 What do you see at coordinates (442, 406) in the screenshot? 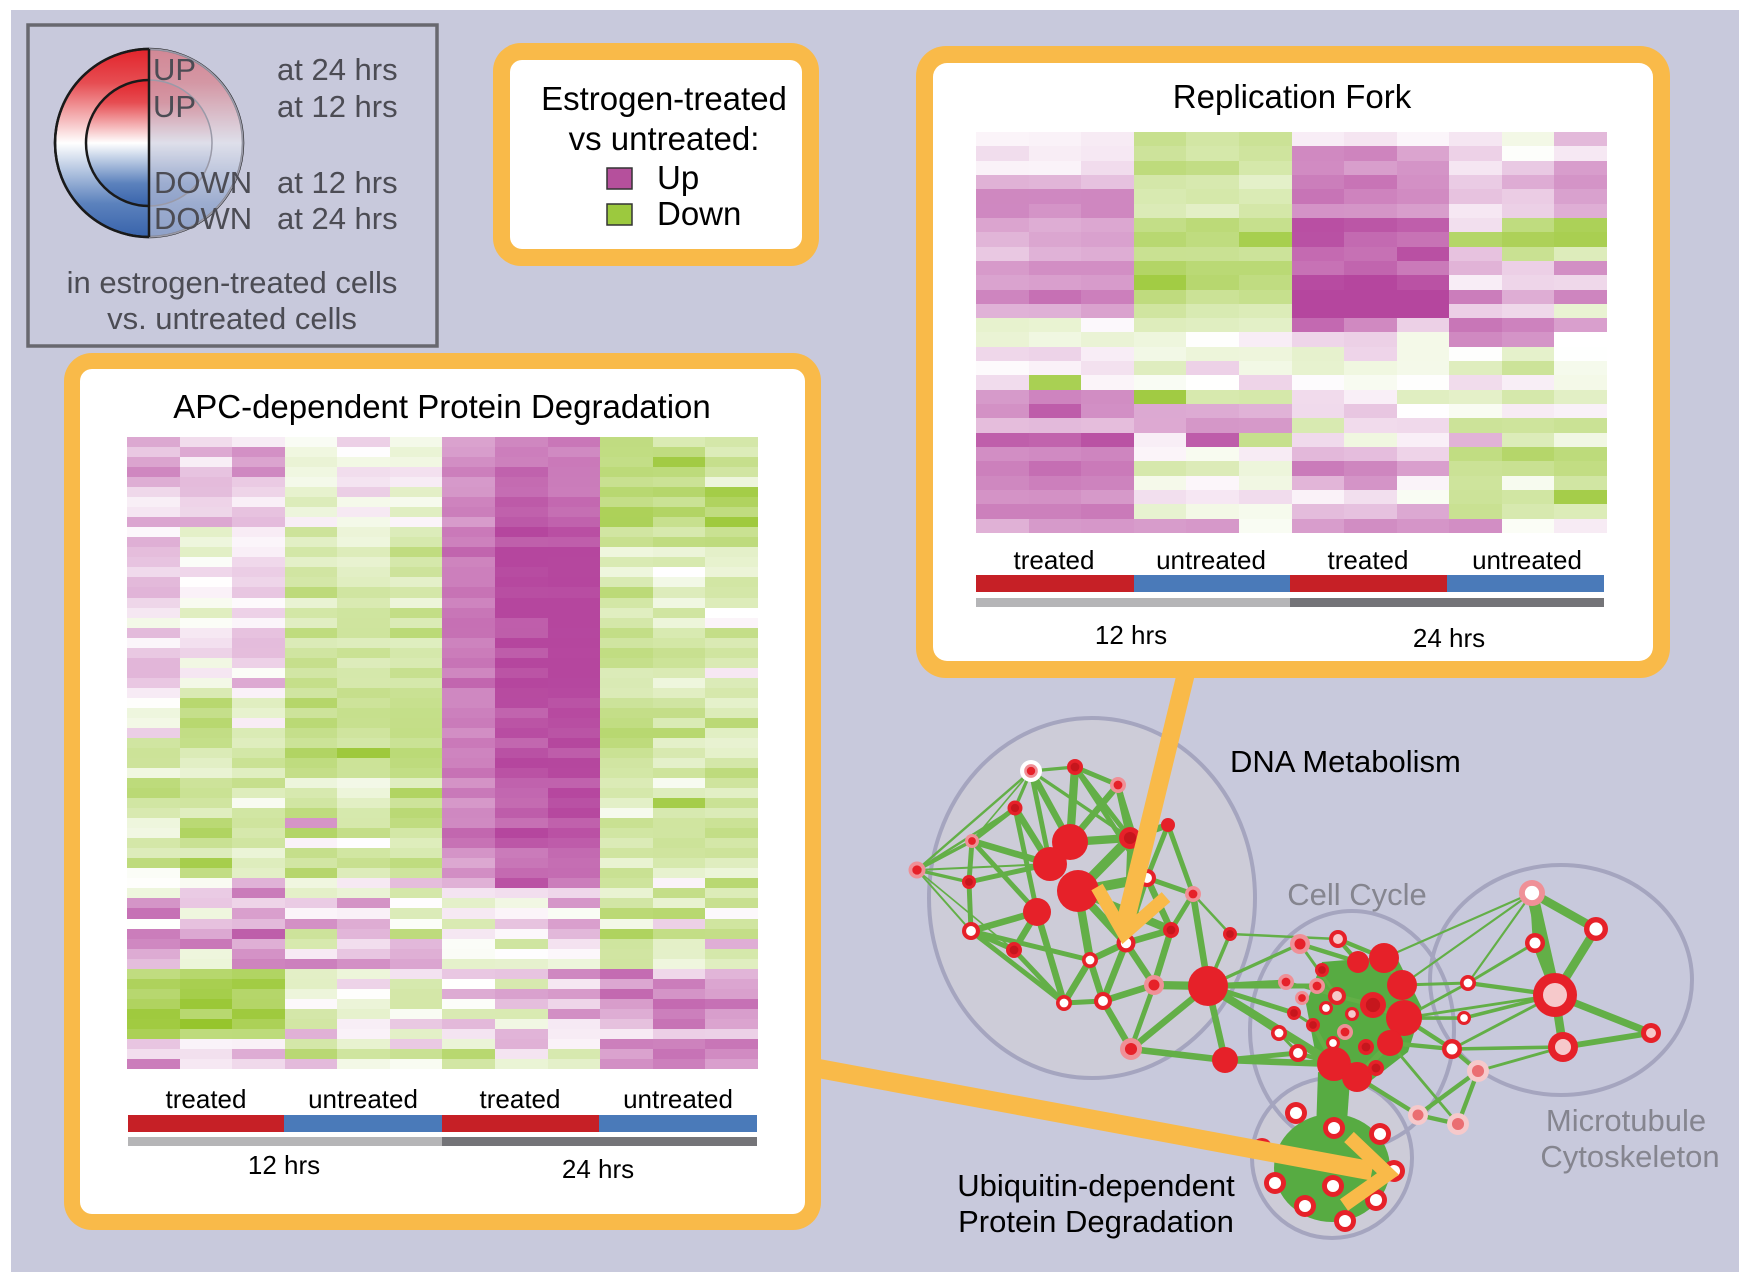
I see `svg-text:APC-dependent Protein Degradat: APC-dependent Protein Degradation` at bounding box center [442, 406].